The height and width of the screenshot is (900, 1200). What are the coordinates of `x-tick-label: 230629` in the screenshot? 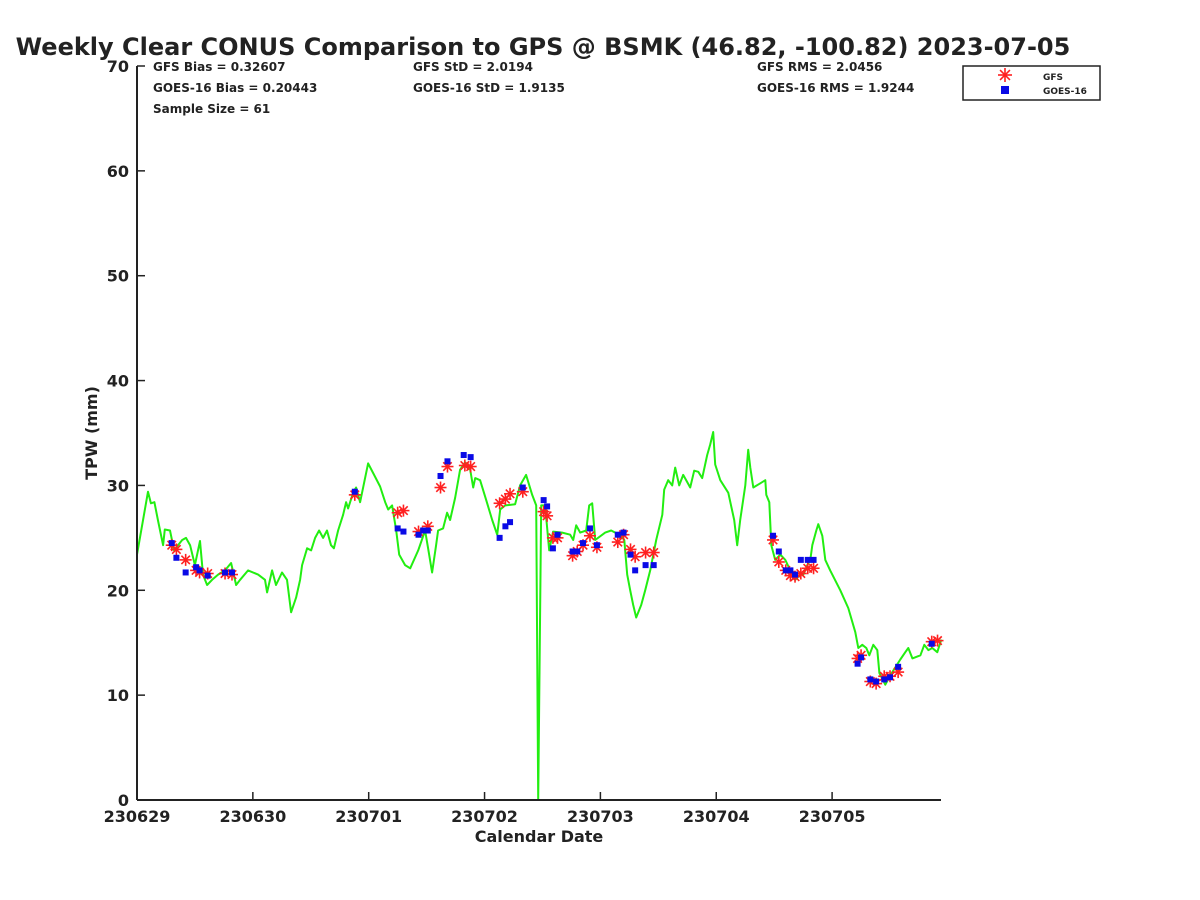 It's located at (137, 816).